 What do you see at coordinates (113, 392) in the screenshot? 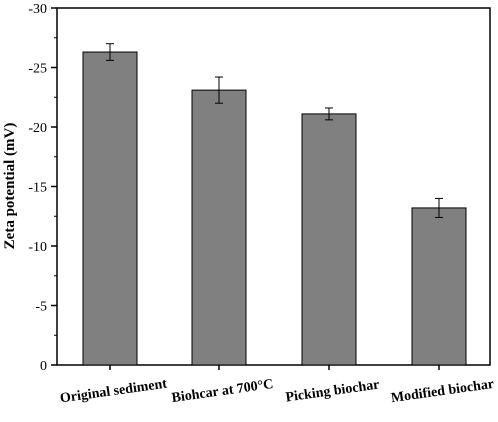
I see `x-category-label: Original sediment` at bounding box center [113, 392].